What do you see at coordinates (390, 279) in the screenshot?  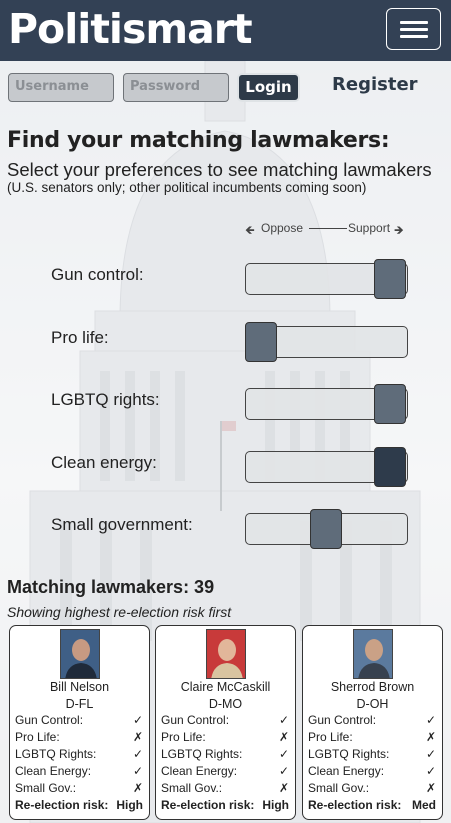 I see `gun-control-slider-thumb` at bounding box center [390, 279].